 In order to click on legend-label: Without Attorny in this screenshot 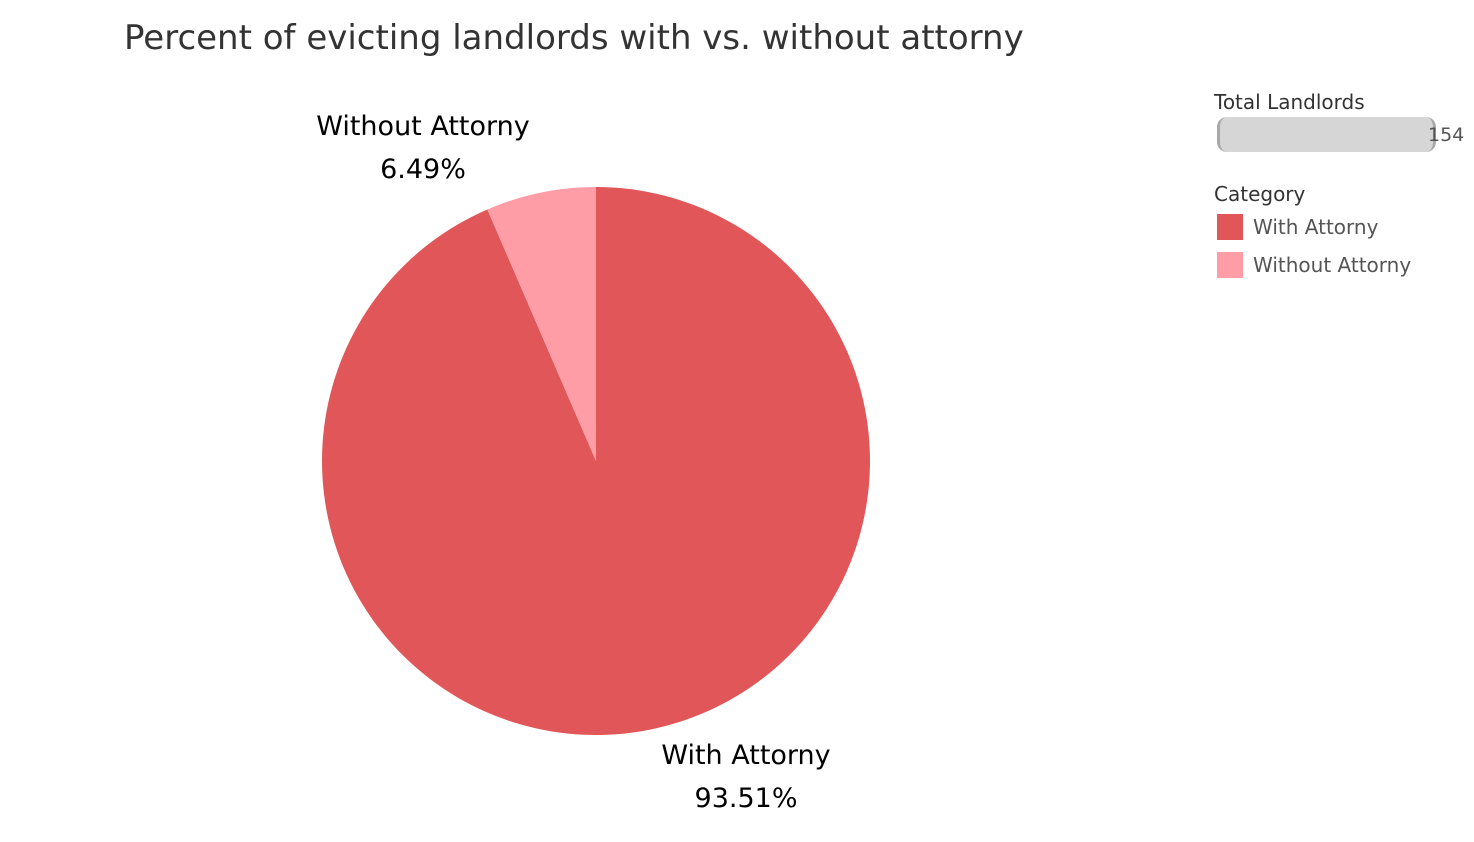, I will do `click(1332, 265)`.